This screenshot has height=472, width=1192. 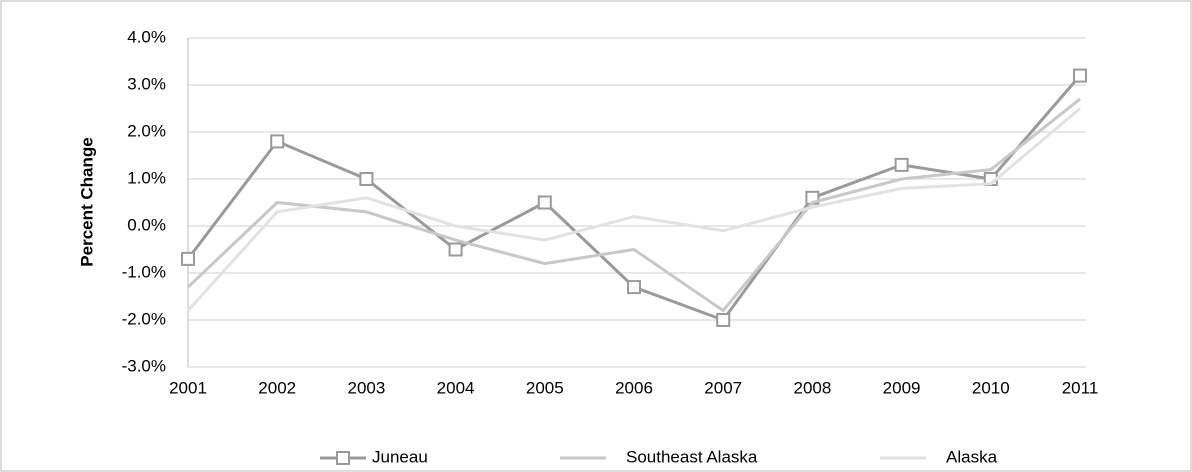 I want to click on x-tick-label: 2007, so click(x=723, y=387).